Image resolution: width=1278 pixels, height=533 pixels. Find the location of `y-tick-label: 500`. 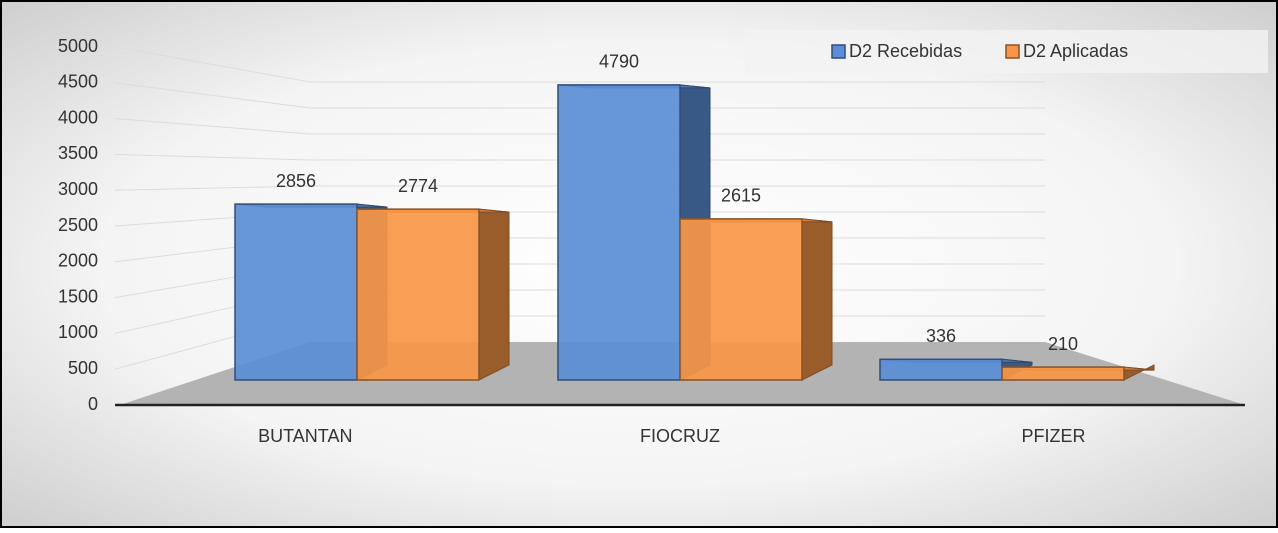

y-tick-label: 500 is located at coordinates (83, 368).